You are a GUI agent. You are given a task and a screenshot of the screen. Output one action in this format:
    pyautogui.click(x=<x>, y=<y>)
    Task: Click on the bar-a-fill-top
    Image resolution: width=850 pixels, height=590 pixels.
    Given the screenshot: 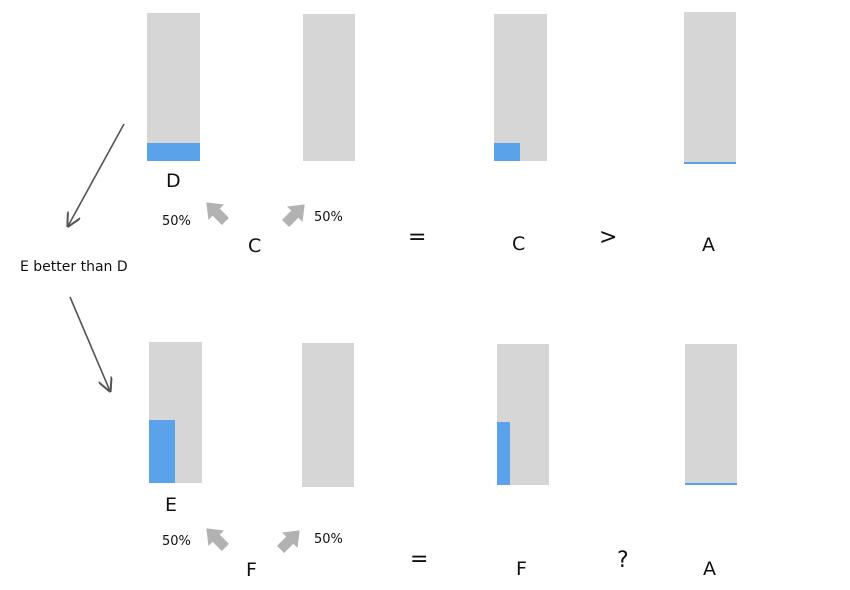 What is the action you would take?
    pyautogui.click(x=710, y=163)
    